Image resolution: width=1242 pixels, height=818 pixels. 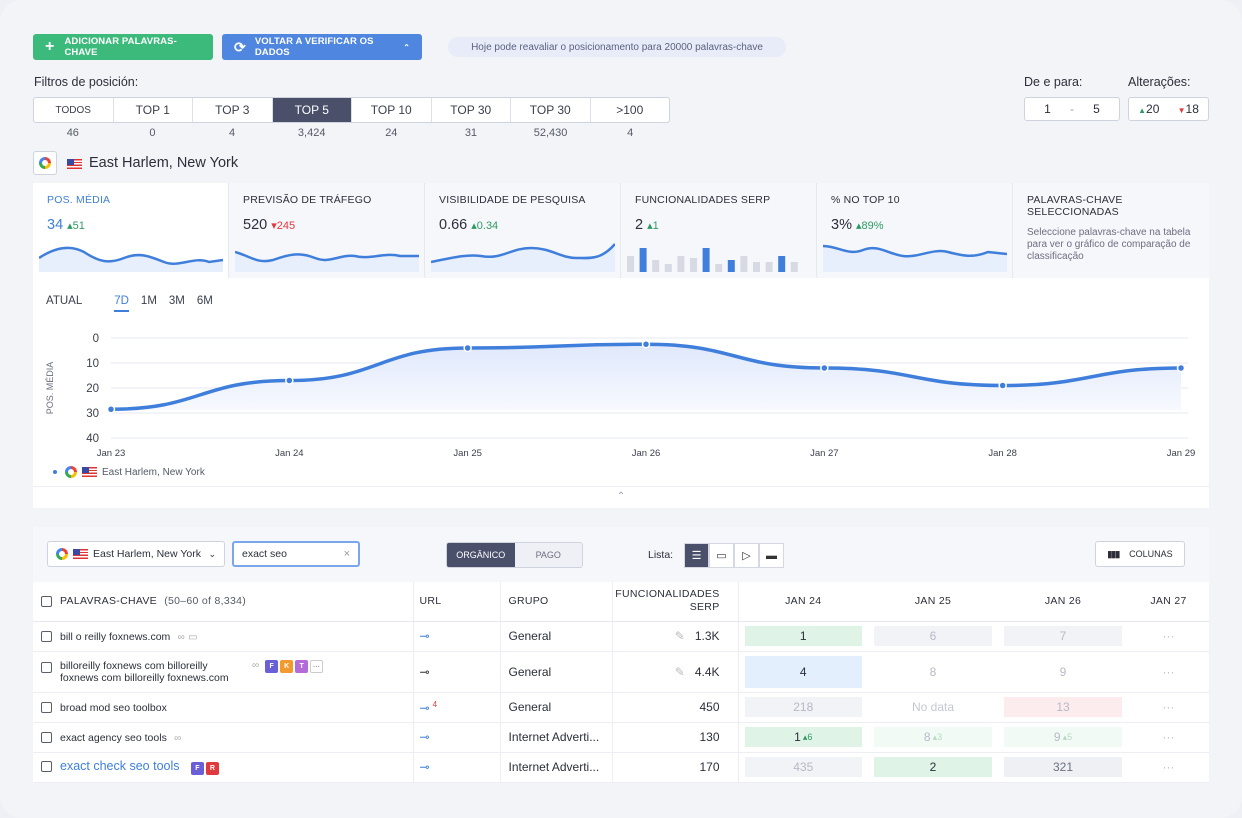 I want to click on filter-todos: TODOS, so click(x=74, y=110).